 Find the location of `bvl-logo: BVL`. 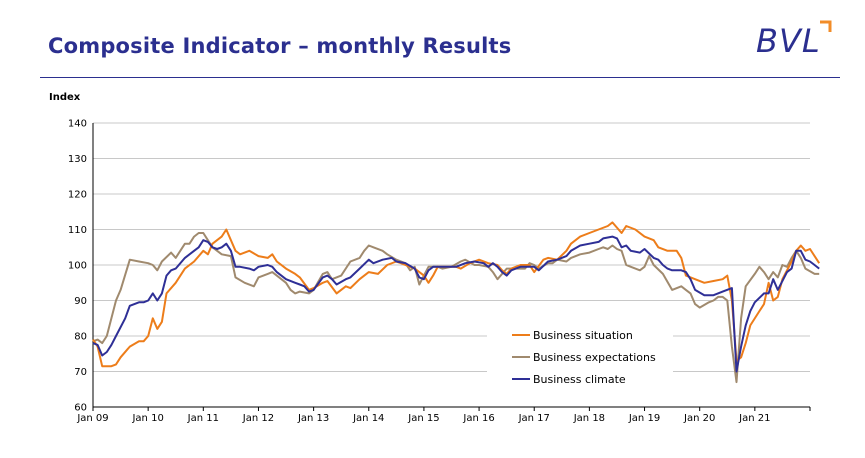

bvl-logo: BVL is located at coordinates (797, 40).